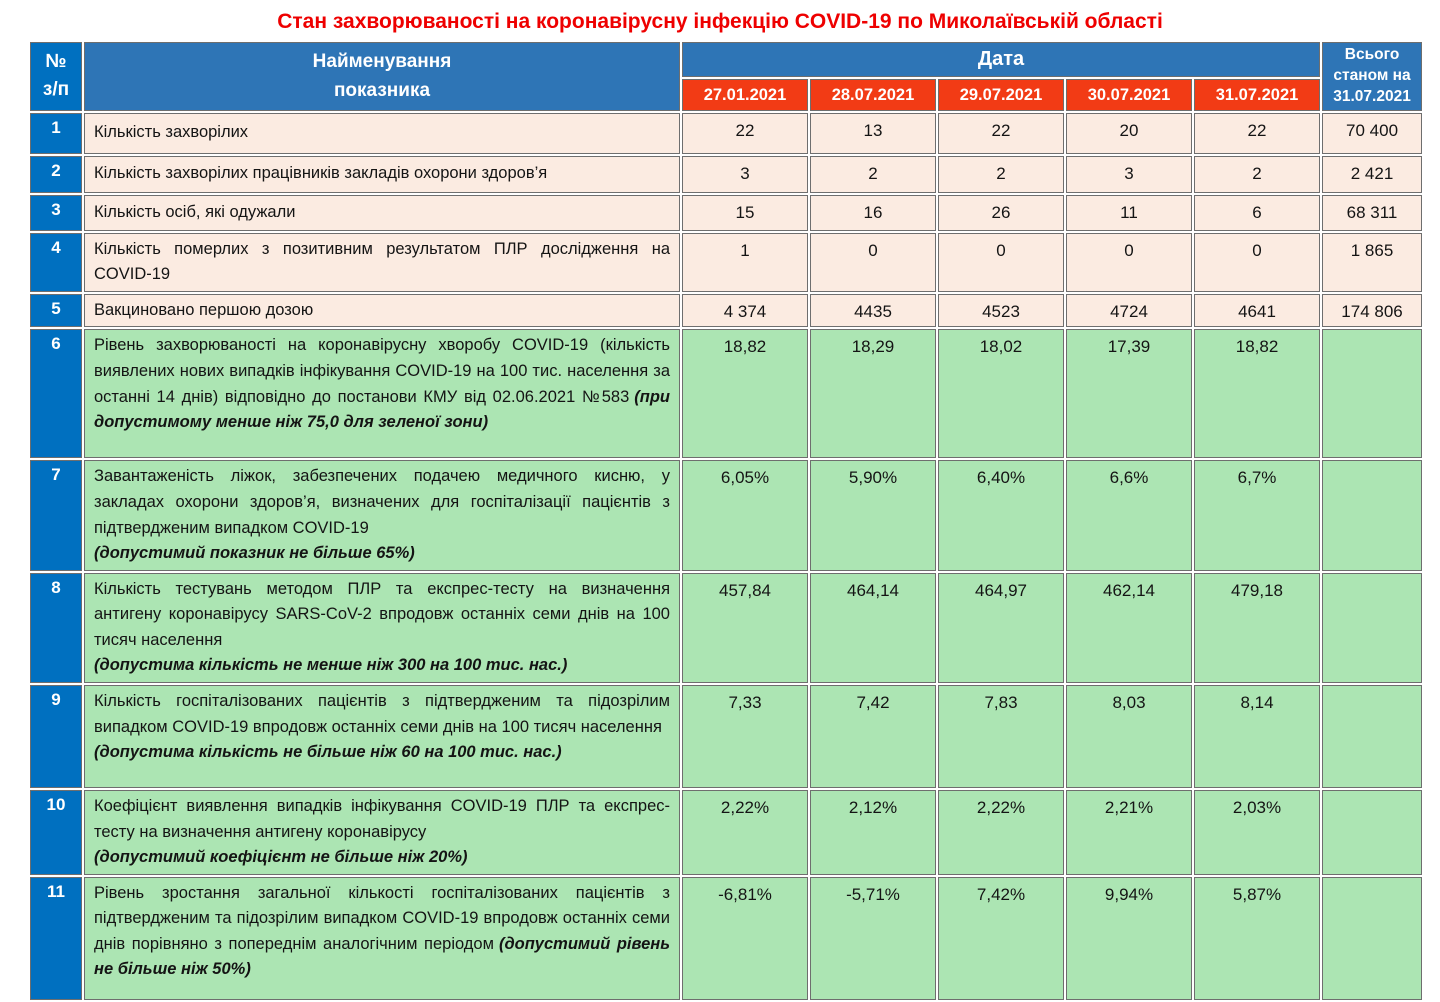 Image resolution: width=1440 pixels, height=1002 pixels. I want to click on indicator-label-cell: Вакциновано першою дозою, so click(382, 310).